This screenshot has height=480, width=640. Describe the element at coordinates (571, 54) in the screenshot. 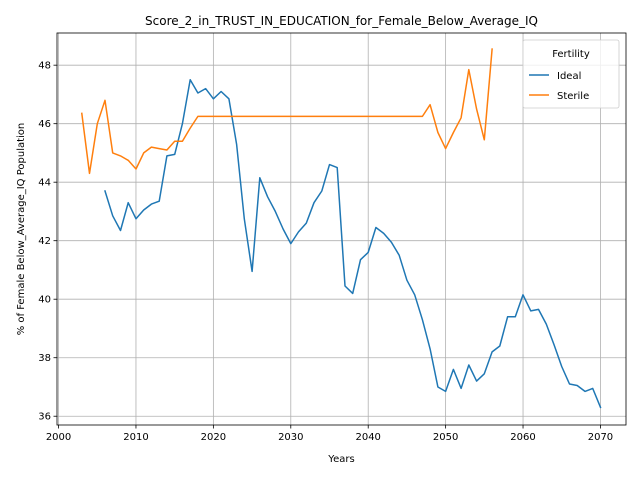

I see `legend-title: Fertility` at that location.